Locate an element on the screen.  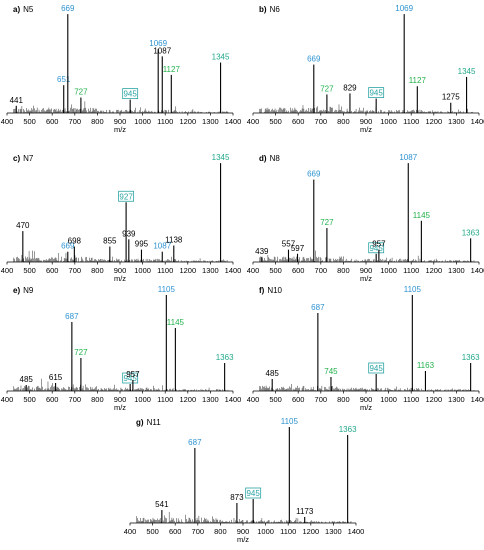
panel-letter: f) is located at coordinates (262, 290).